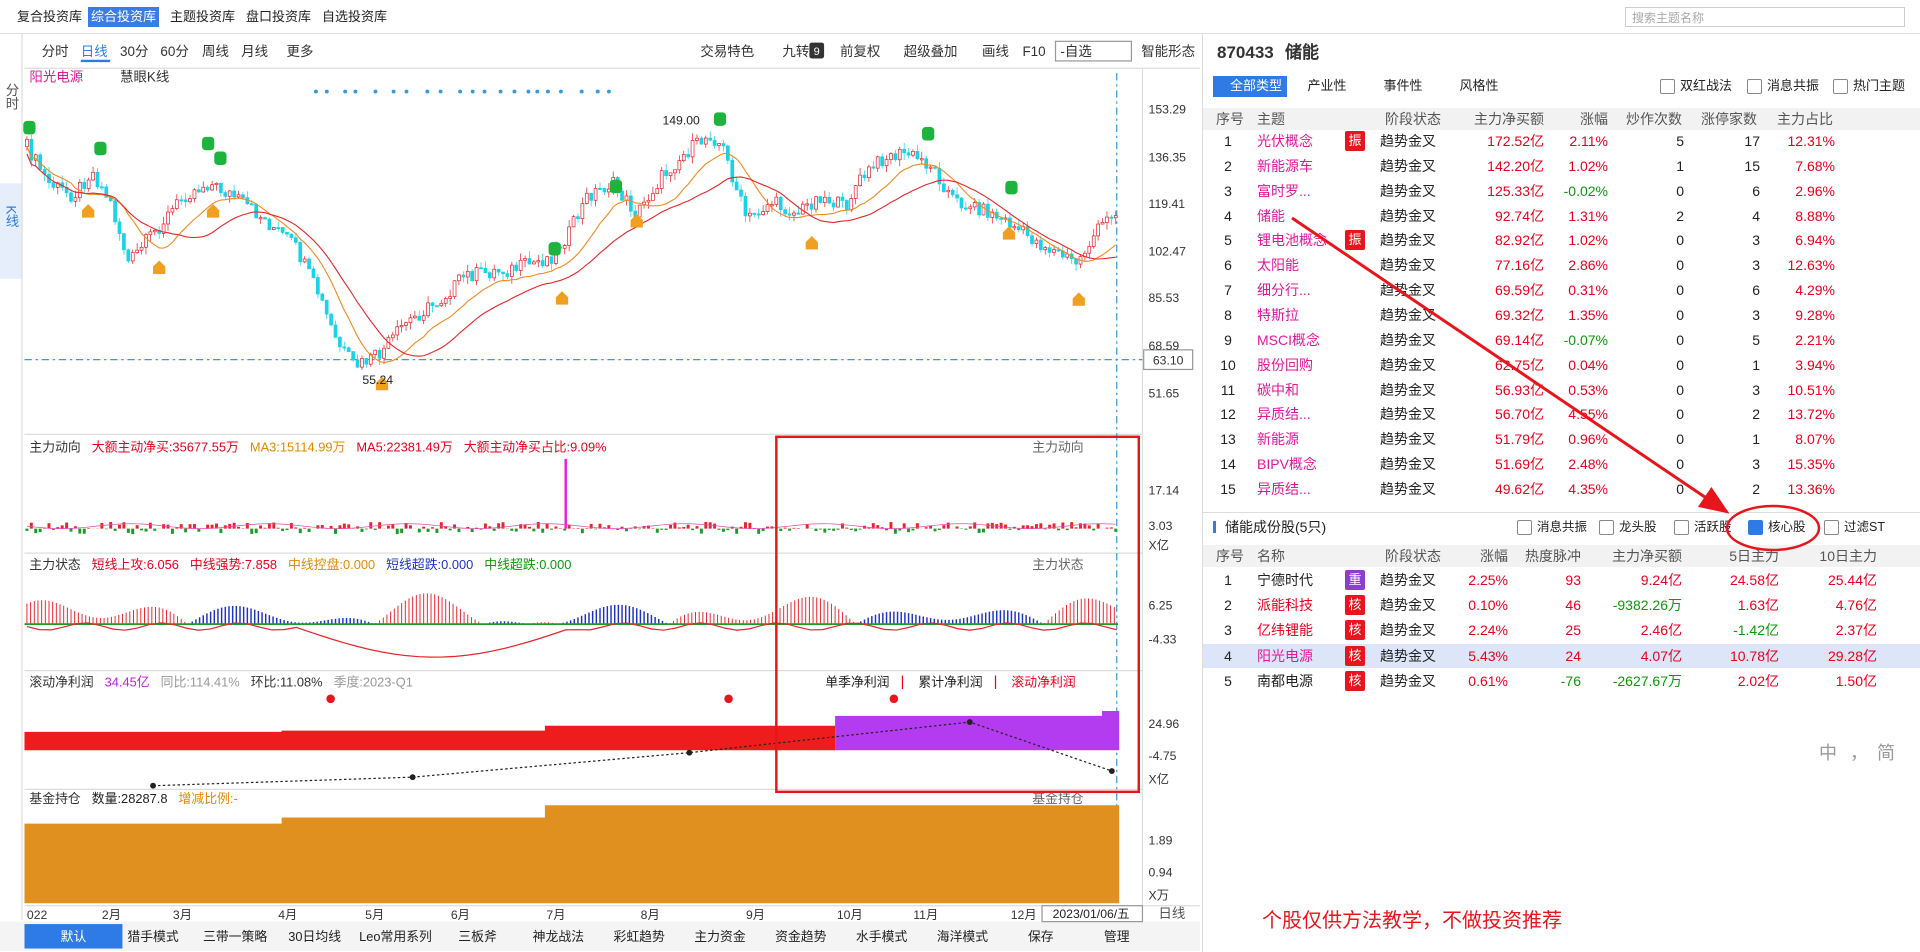 Image resolution: width=1920 pixels, height=952 pixels. Describe the element at coordinates (1288, 339) in the screenshot. I see `theme-link: MSCI概念` at that location.